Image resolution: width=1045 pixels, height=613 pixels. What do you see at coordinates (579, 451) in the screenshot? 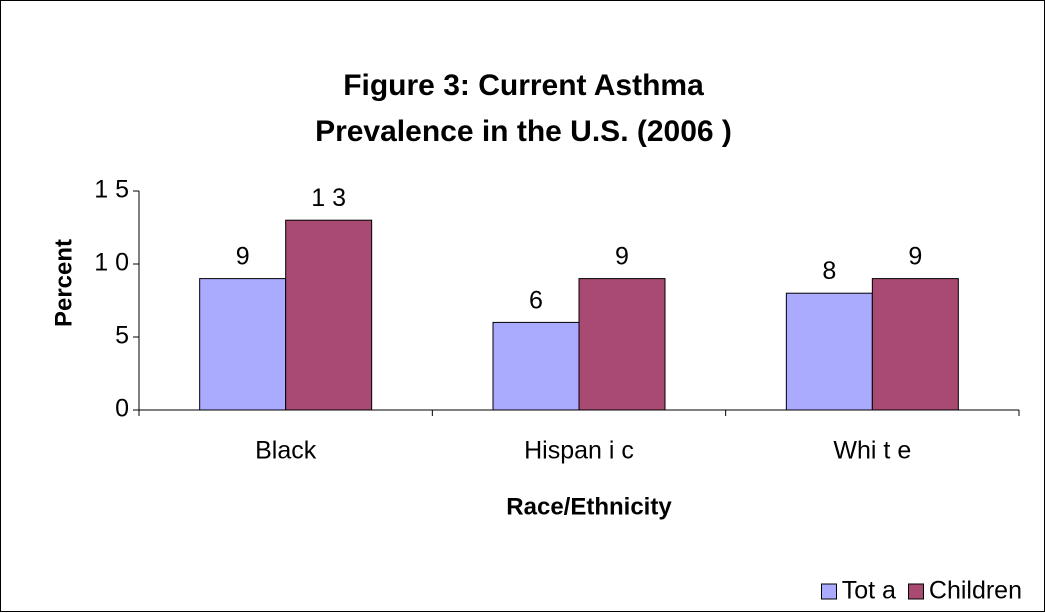
I see `x-tick-label: Hispan i c` at bounding box center [579, 451].